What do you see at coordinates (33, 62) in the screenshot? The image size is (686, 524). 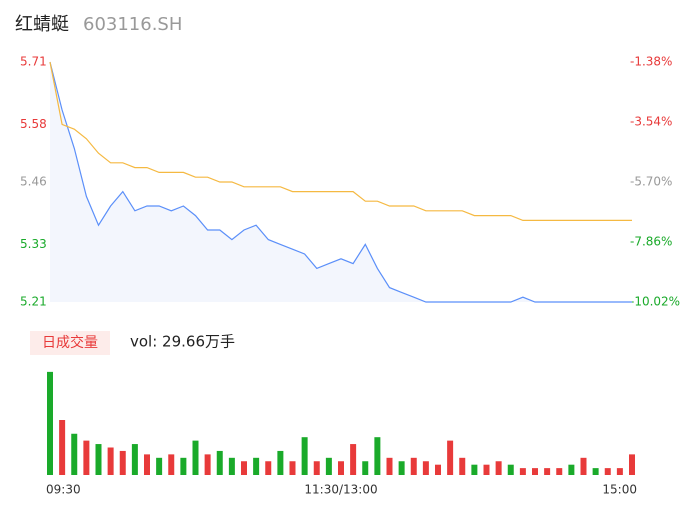 I see `y-tick-label: 5.71` at bounding box center [33, 62].